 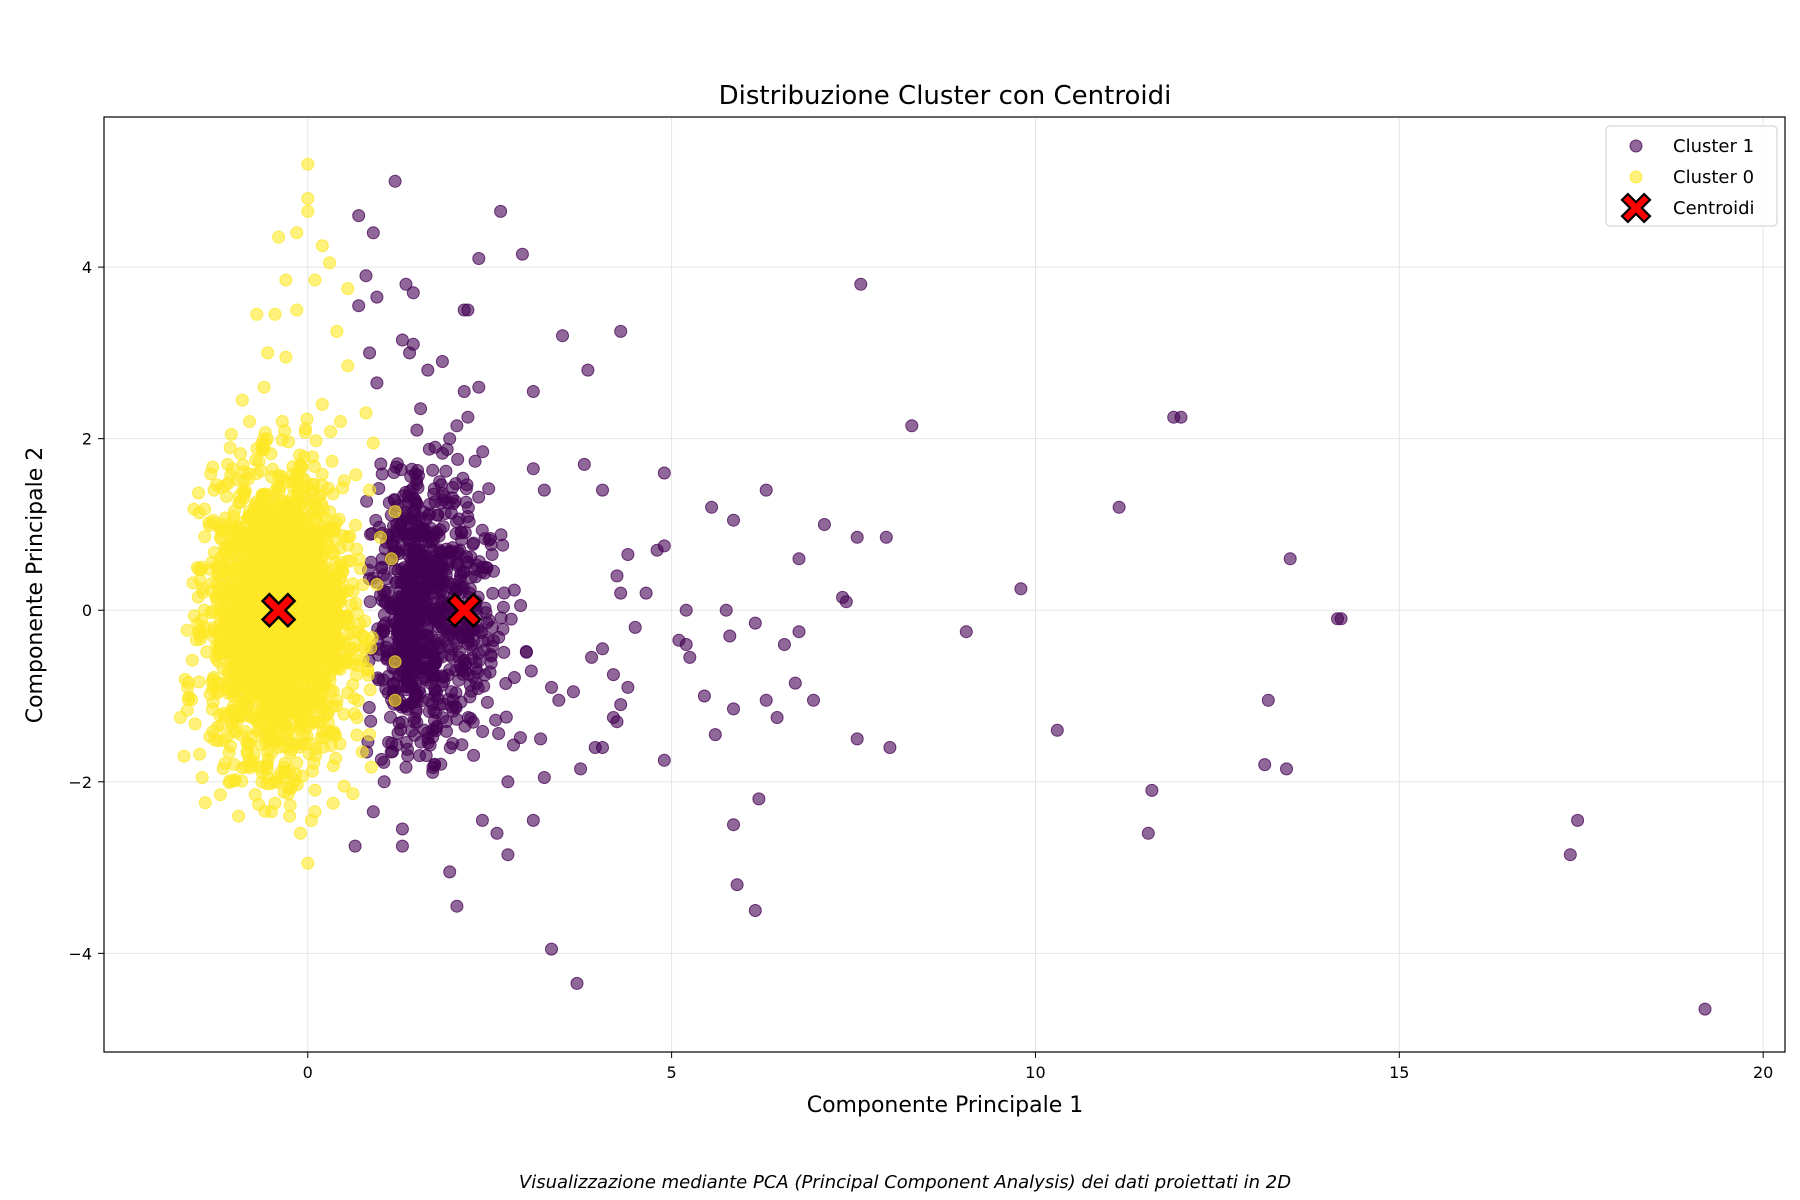 I want to click on y-axis-ticks: −4 −2 0 2 4, so click(x=86, y=610).